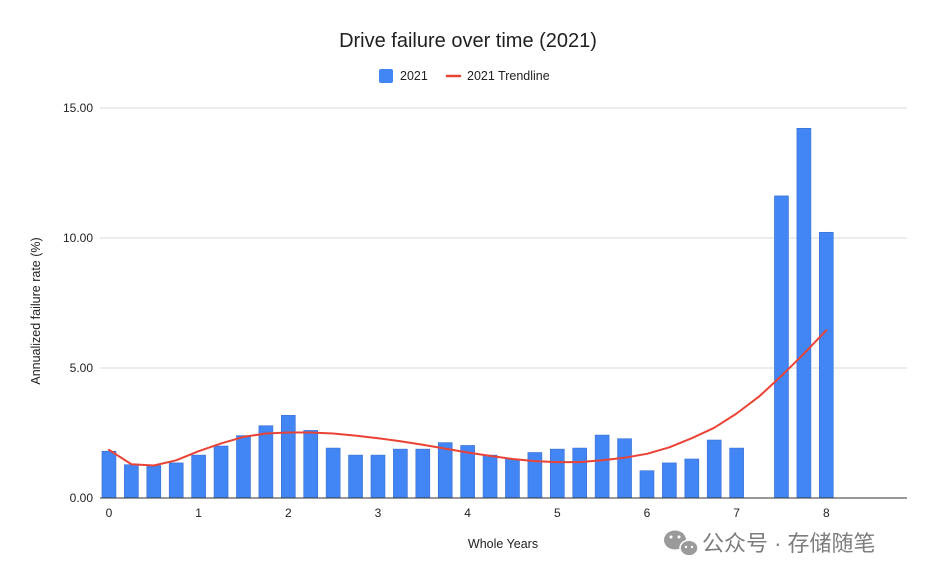  I want to click on x-axis-ticks: 0 1 2 3 4 5 6 7 8, so click(468, 513).